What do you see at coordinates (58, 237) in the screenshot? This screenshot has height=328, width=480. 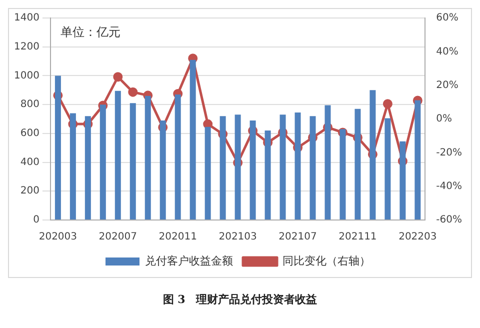 I see `x-tick-label: 202003` at bounding box center [58, 237].